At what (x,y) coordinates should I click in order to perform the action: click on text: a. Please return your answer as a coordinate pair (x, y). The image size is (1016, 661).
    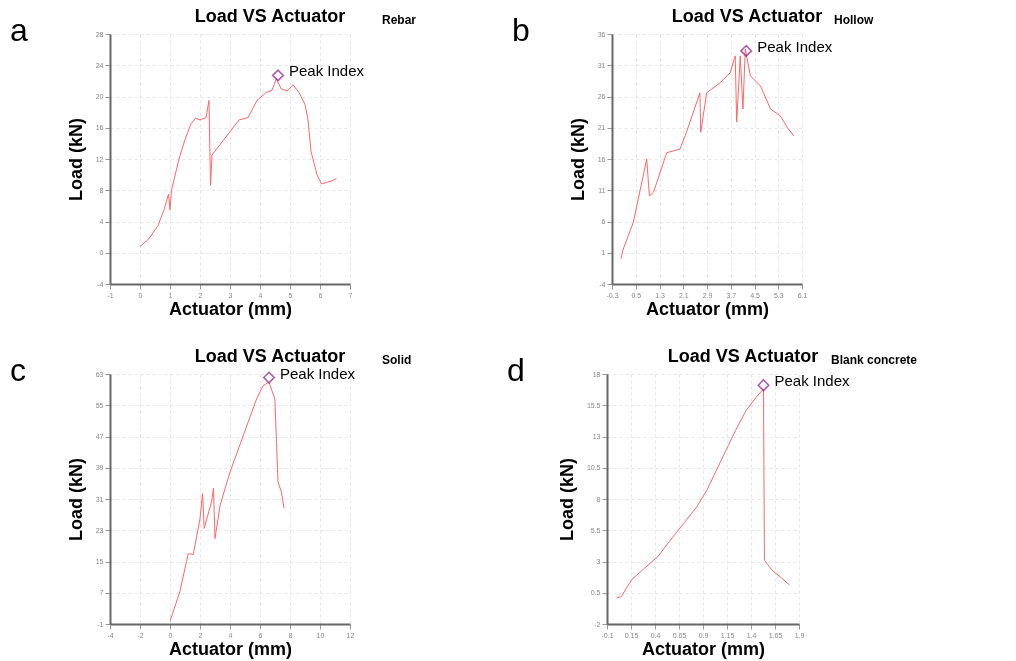
    Looking at the image, I should click on (19, 30).